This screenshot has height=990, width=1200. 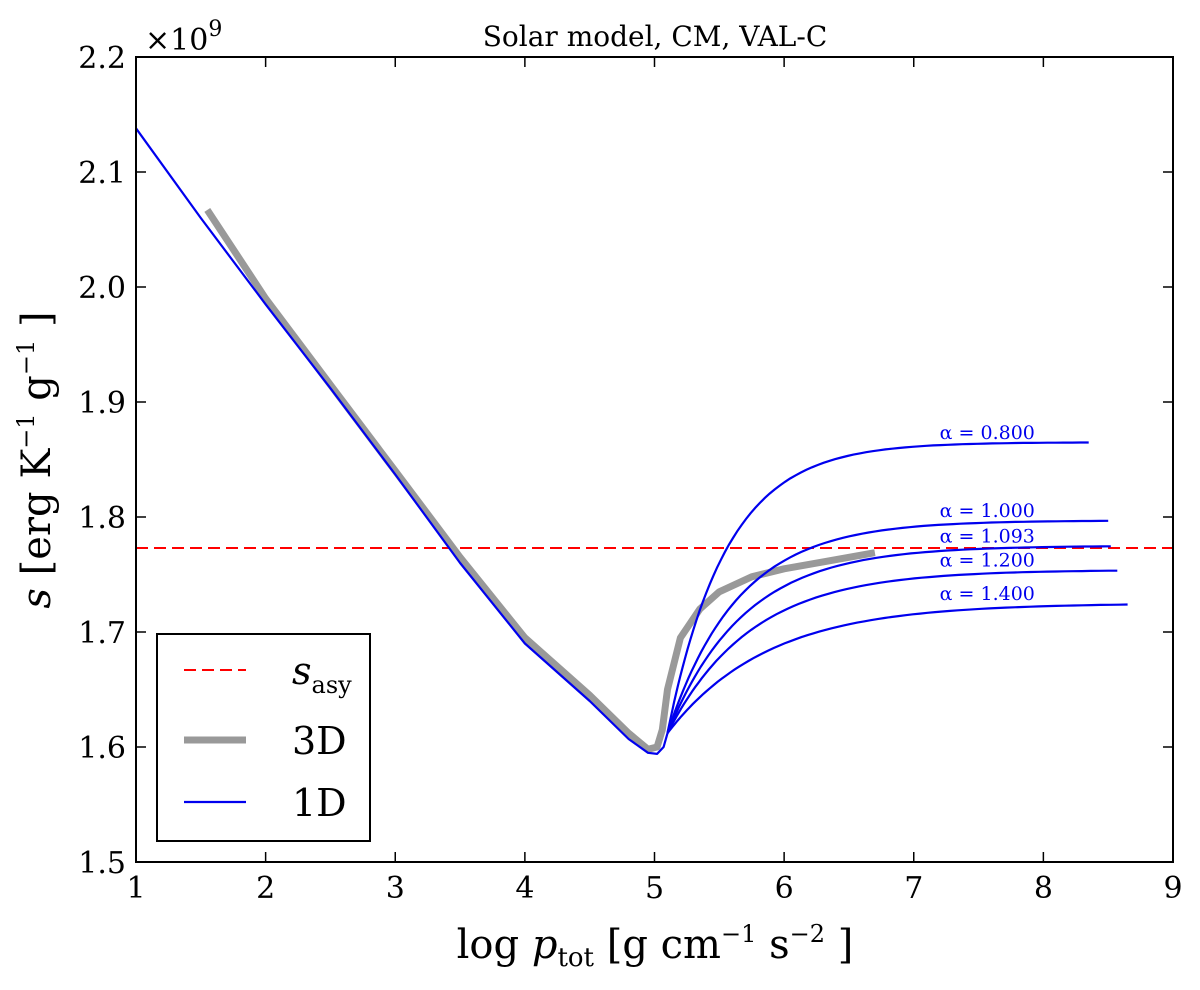 What do you see at coordinates (319, 803) in the screenshot?
I see `legend-label-1d: 1D` at bounding box center [319, 803].